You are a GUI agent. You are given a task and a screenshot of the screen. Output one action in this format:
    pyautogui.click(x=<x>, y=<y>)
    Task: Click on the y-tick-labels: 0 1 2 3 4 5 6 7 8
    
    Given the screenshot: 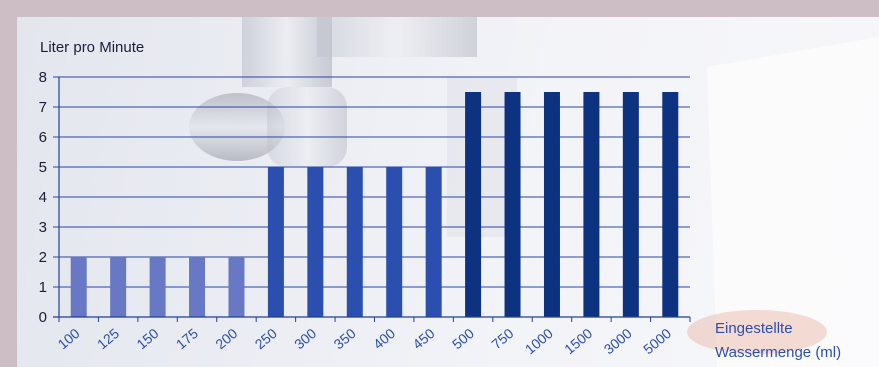 What is the action you would take?
    pyautogui.click(x=43, y=197)
    